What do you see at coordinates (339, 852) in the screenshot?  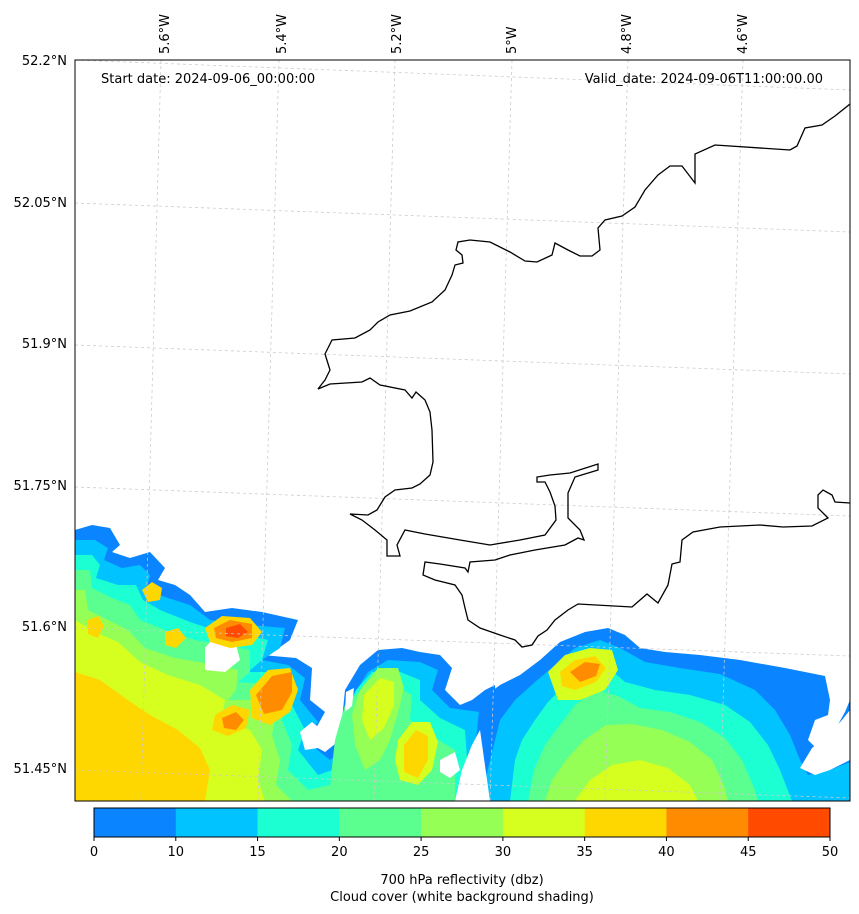 I see `colorbar-tick-label: 20` at bounding box center [339, 852].